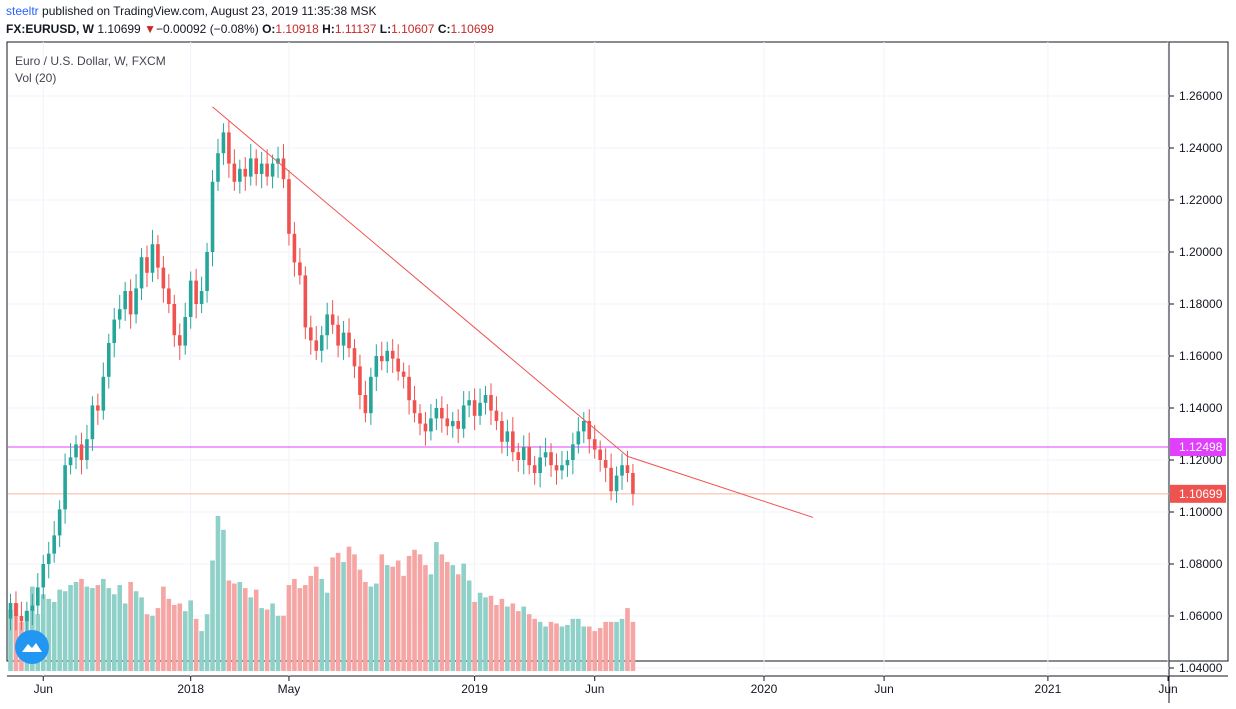  Describe the element at coordinates (1201, 356) in the screenshot. I see `y-tick-label: 1.16000` at that location.